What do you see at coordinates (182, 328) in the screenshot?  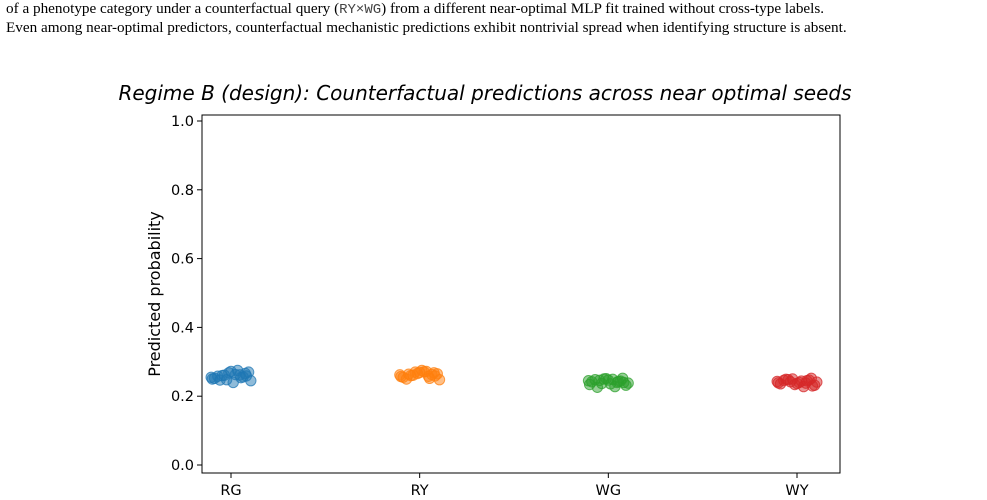 I see `y-tick-label: 0.4` at bounding box center [182, 328].